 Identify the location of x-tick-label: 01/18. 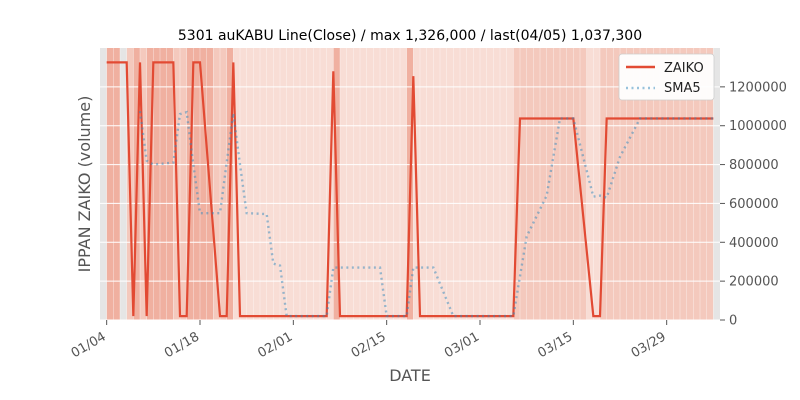
(182, 345).